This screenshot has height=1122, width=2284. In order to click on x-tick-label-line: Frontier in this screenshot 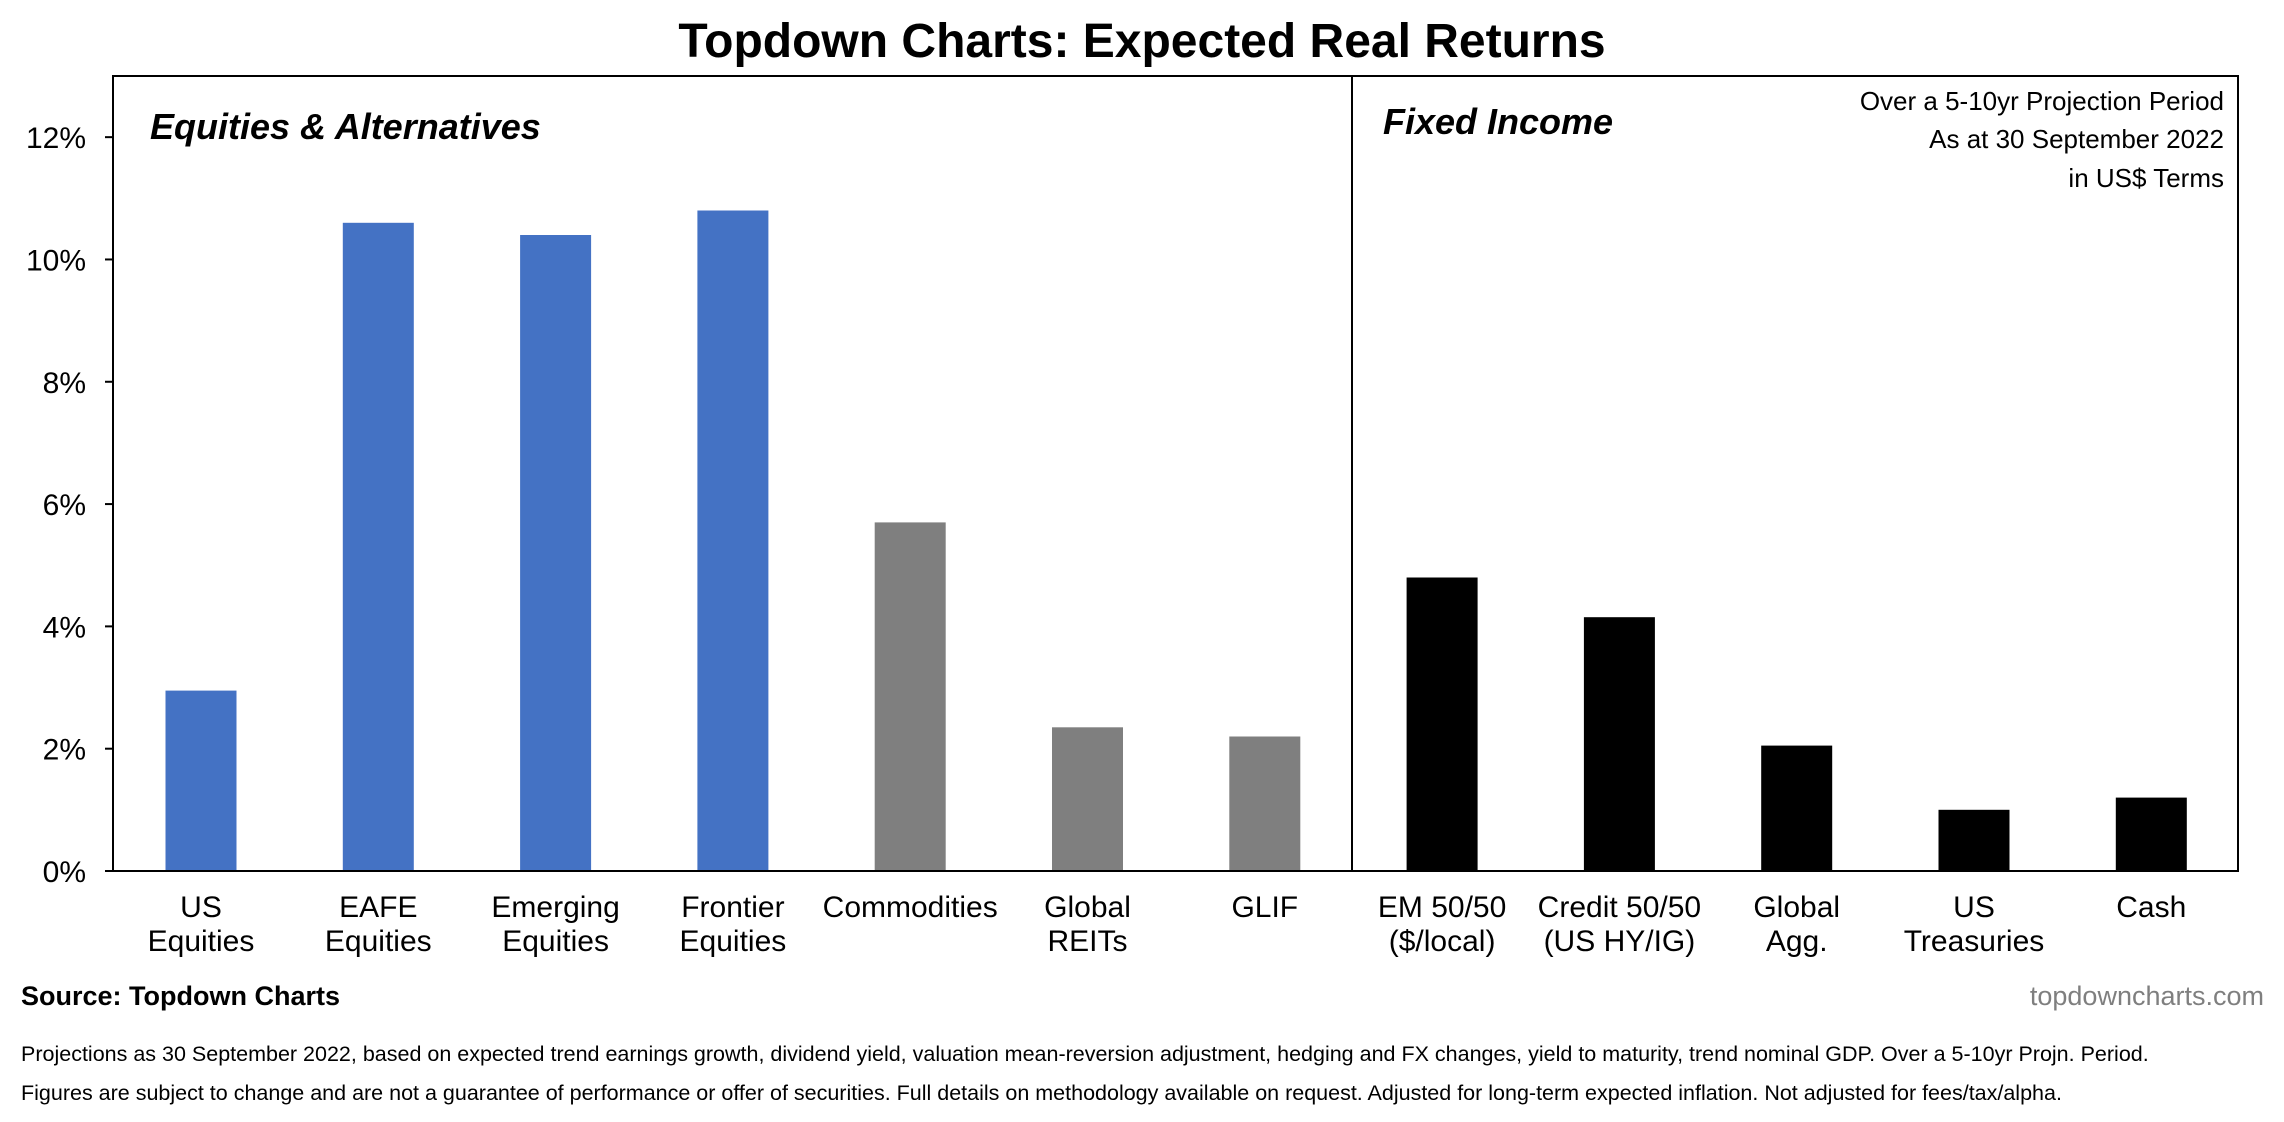, I will do `click(732, 907)`.